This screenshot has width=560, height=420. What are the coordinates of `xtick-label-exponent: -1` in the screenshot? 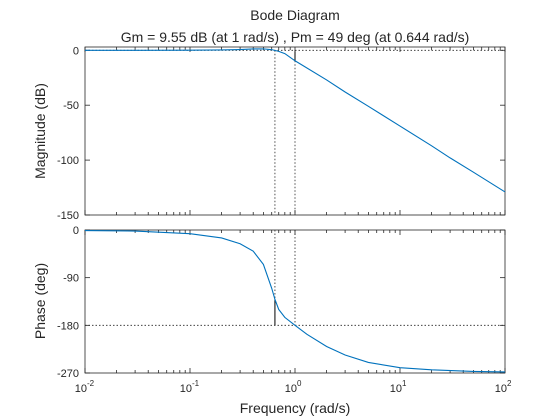 It's located at (196, 383).